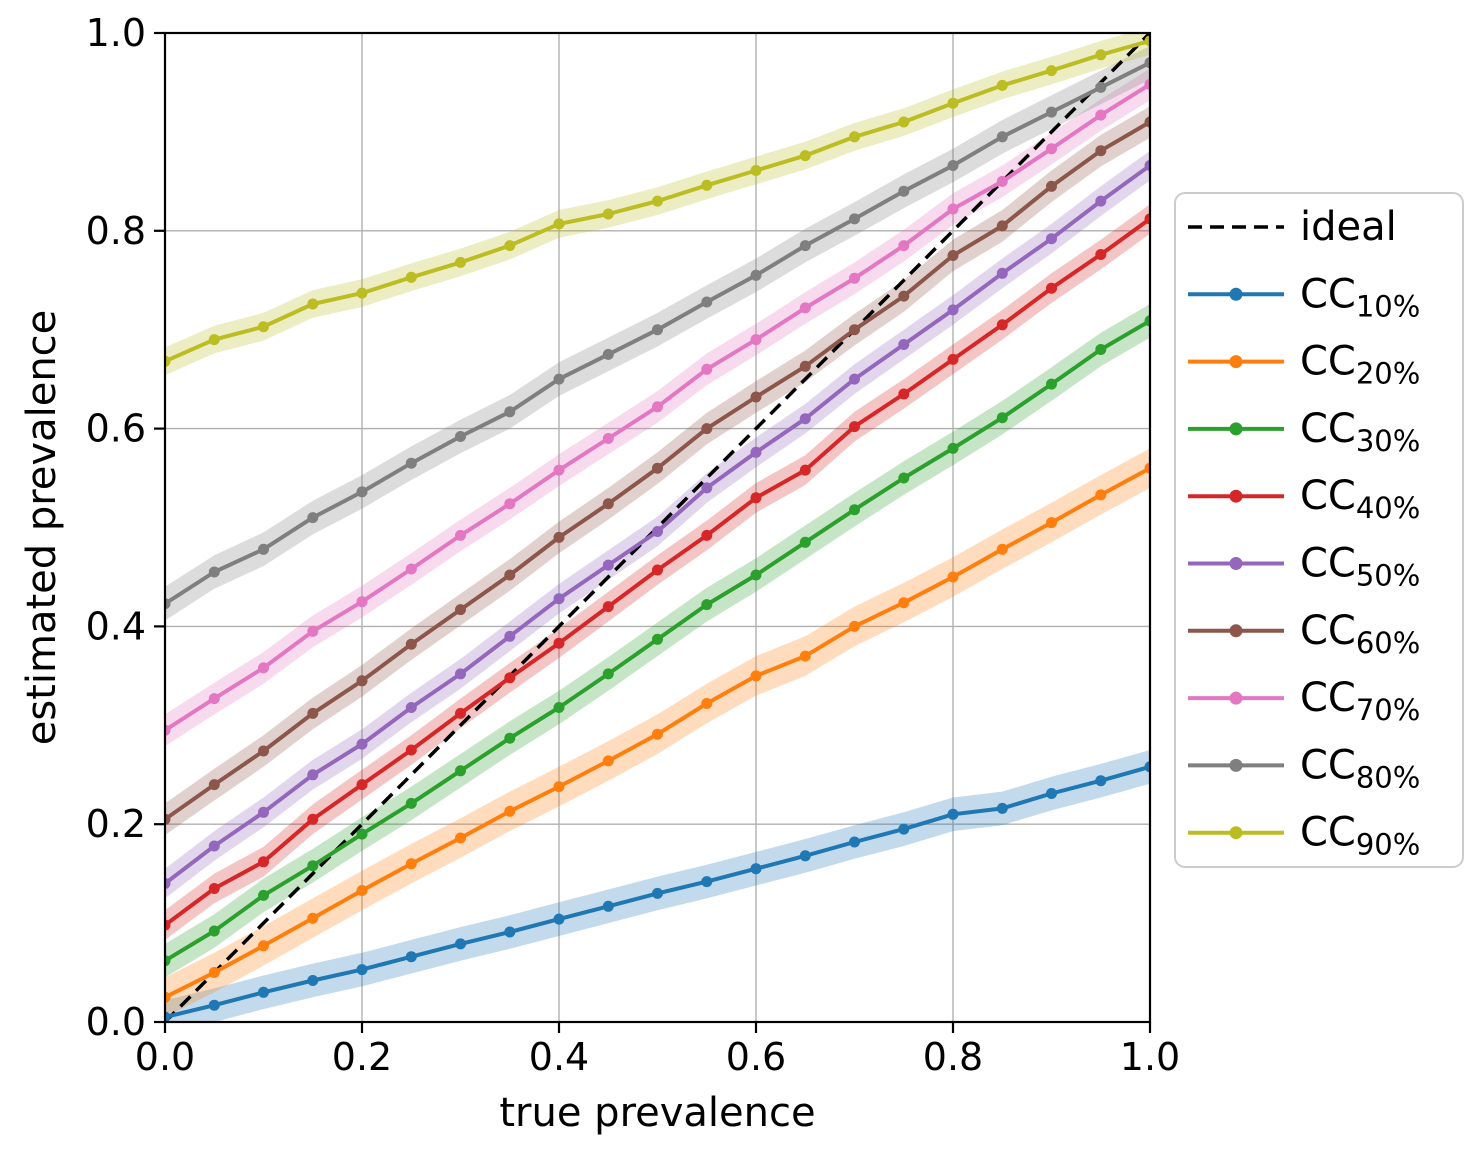  What do you see at coordinates (116, 824) in the screenshot?
I see `y-tick-label: 0.2` at bounding box center [116, 824].